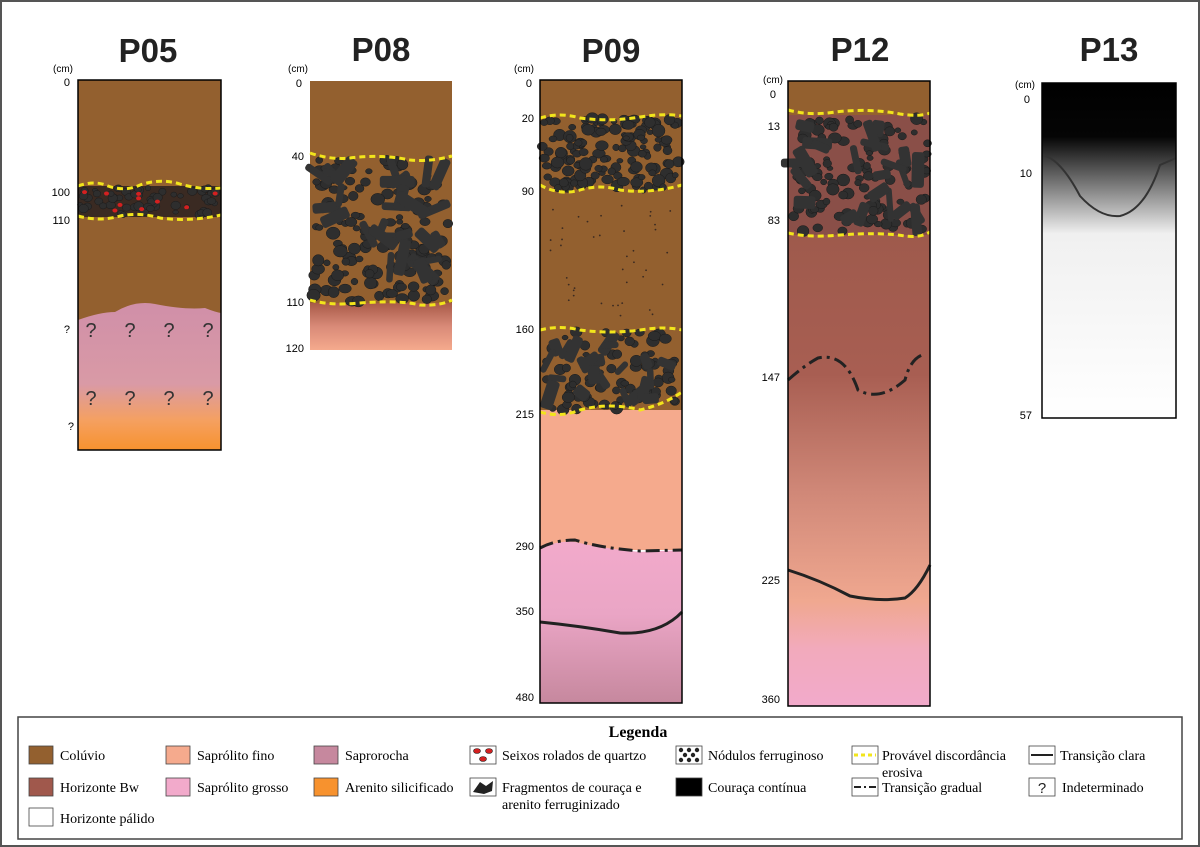 The width and height of the screenshot is (1200, 847). Describe the element at coordinates (326, 787) in the screenshot. I see `legend-swatch-arenito-silicificado` at that location.